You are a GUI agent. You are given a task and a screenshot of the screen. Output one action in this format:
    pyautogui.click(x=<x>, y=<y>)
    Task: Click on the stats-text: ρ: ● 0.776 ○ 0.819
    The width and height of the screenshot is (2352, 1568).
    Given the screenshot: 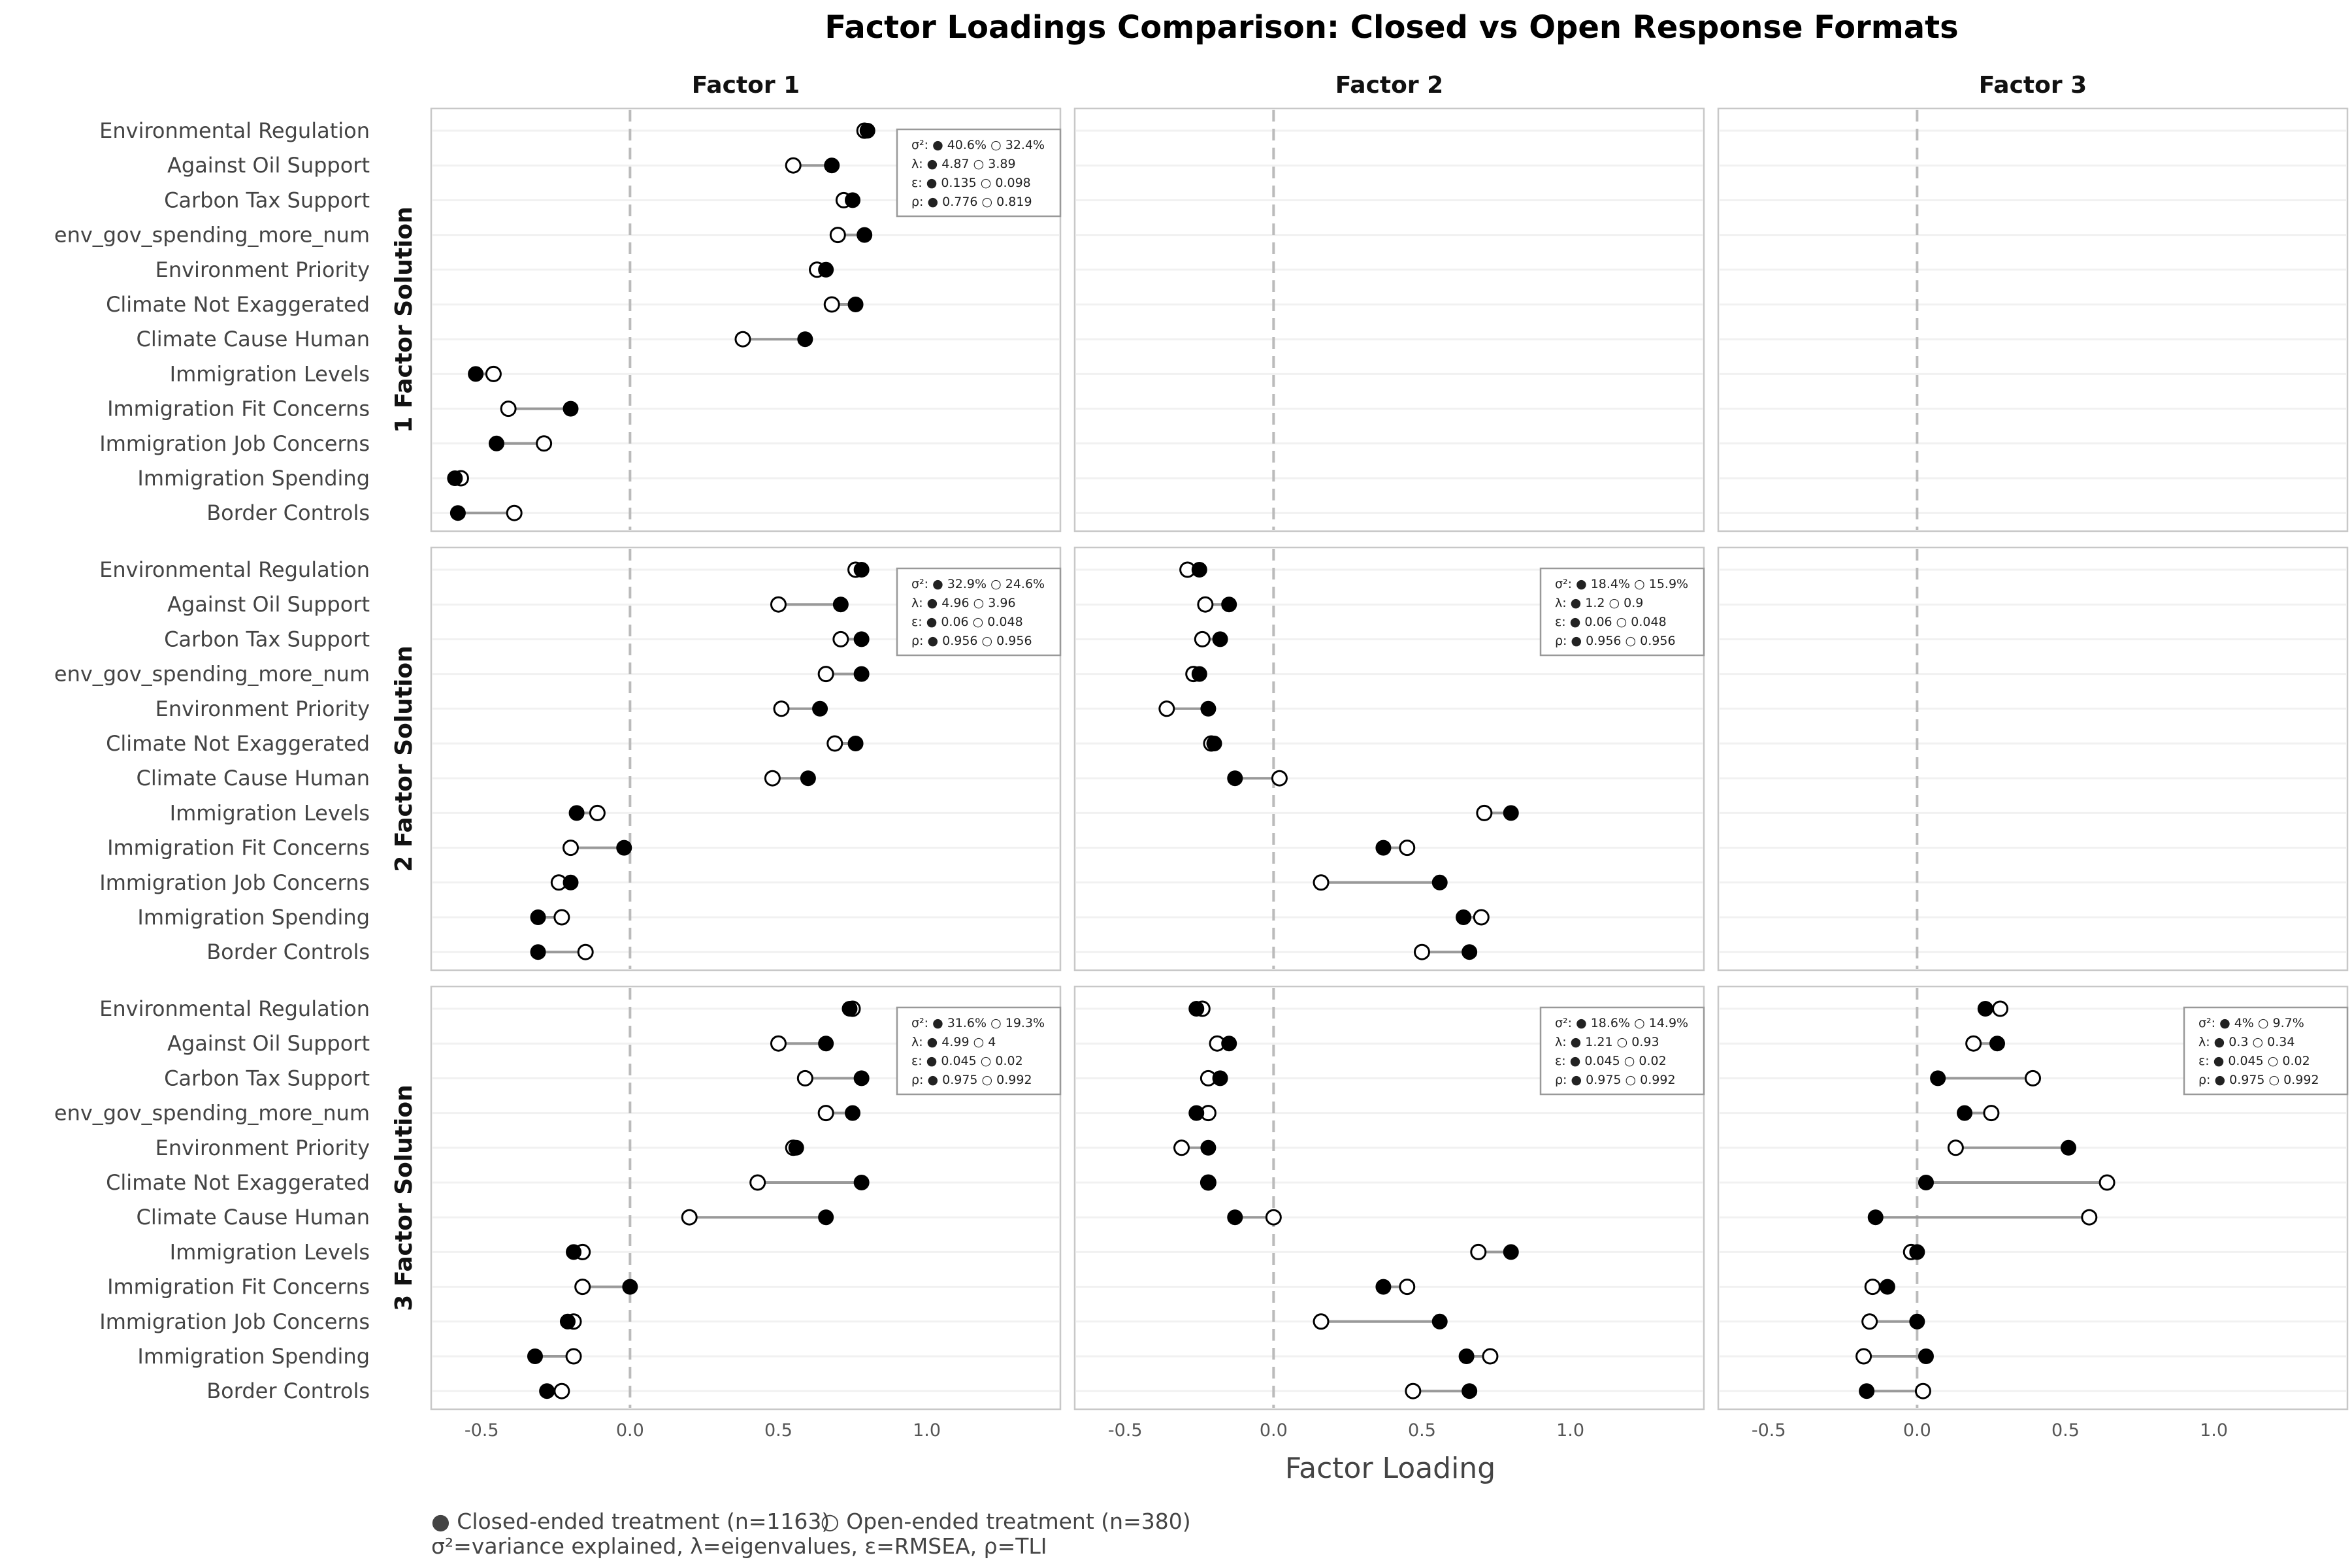 What is the action you would take?
    pyautogui.click(x=971, y=202)
    